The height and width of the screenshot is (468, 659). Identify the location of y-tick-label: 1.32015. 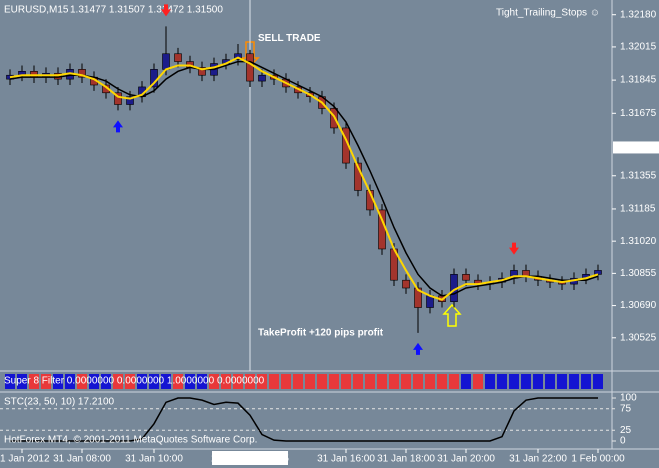
(638, 47).